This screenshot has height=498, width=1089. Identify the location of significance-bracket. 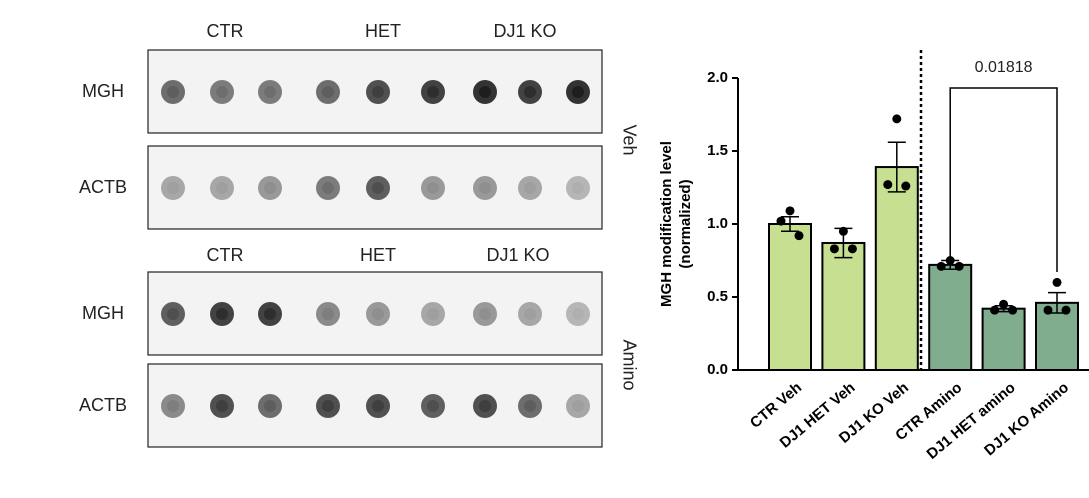
(1003, 179).